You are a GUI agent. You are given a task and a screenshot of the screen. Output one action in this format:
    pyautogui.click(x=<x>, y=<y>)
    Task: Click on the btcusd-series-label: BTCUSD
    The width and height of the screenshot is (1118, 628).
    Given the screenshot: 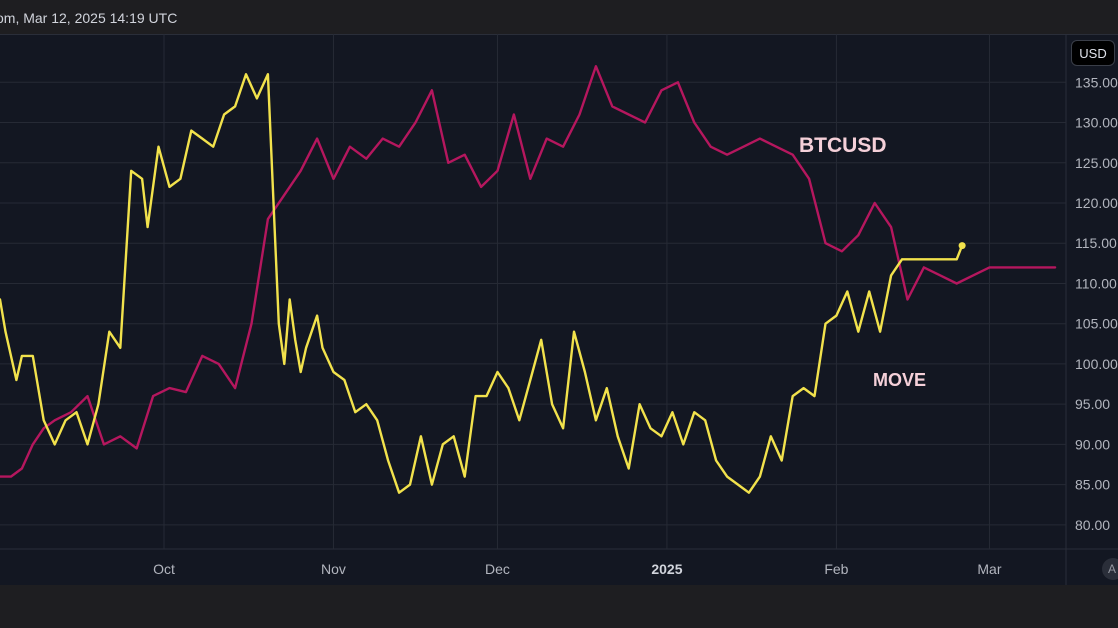 What is the action you would take?
    pyautogui.click(x=843, y=145)
    